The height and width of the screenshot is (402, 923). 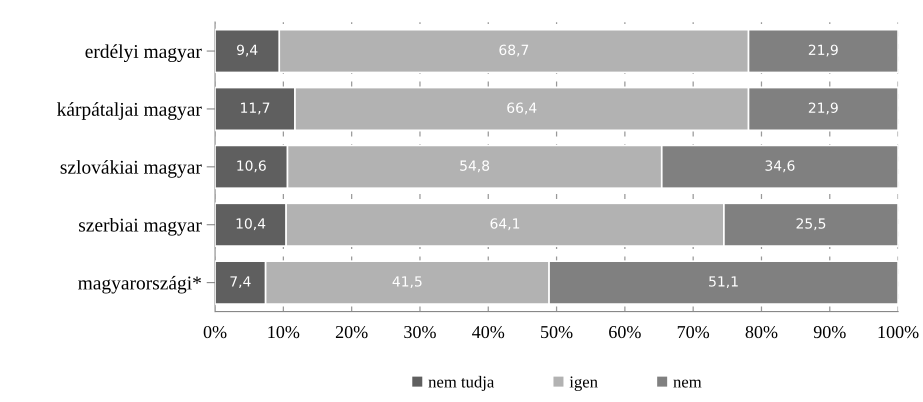 I want to click on x-tick-label: 100%, so click(x=898, y=332).